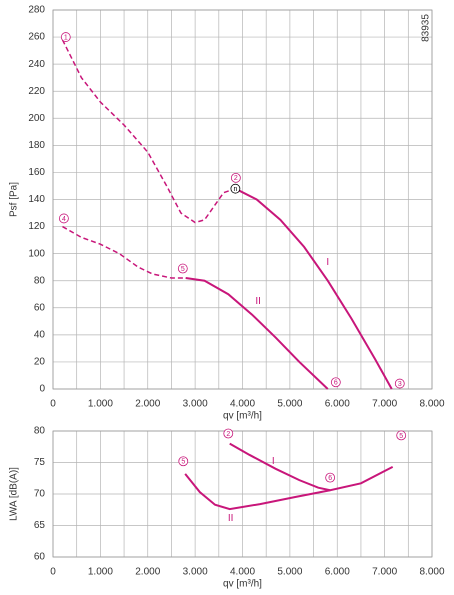 This screenshot has width=454, height=595. I want to click on y-tick-label: 240, so click(36, 64).